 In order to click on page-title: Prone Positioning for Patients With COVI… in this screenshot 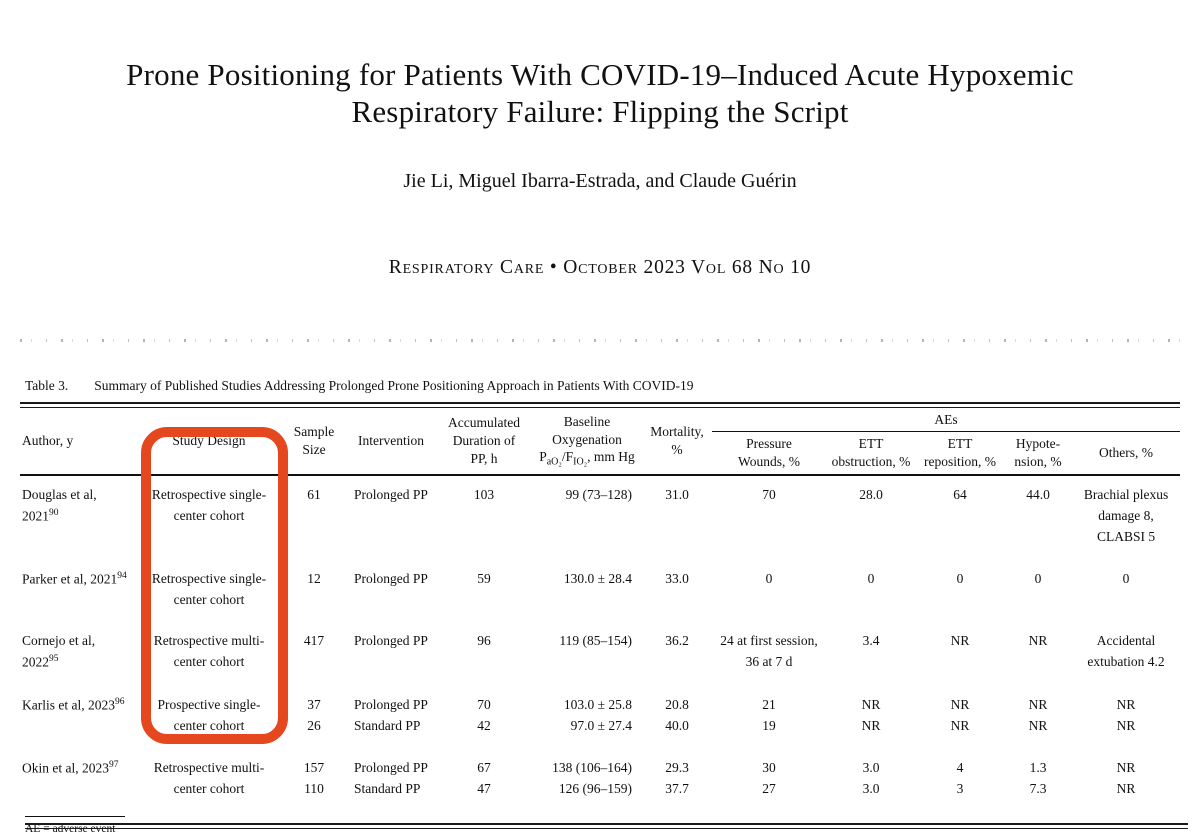, I will do `click(600, 93)`.